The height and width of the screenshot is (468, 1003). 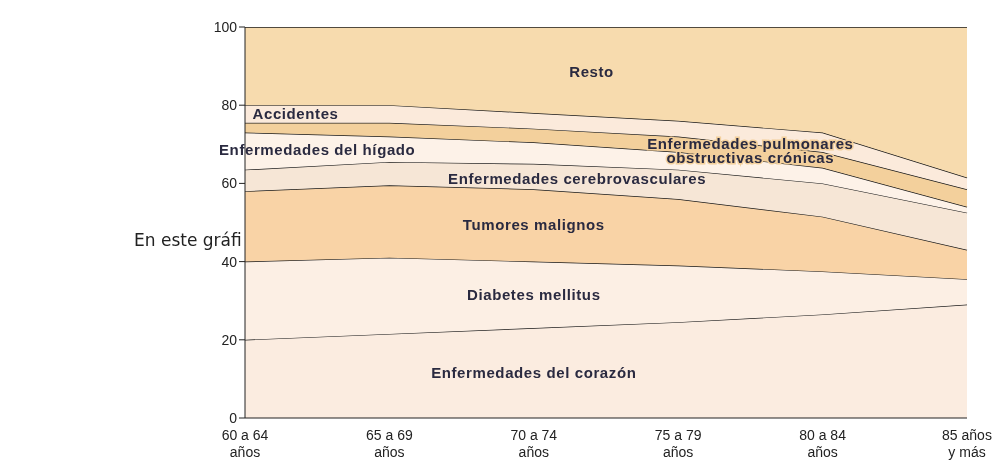 I want to click on series-label: Enfermedades del hígado, so click(x=317, y=150).